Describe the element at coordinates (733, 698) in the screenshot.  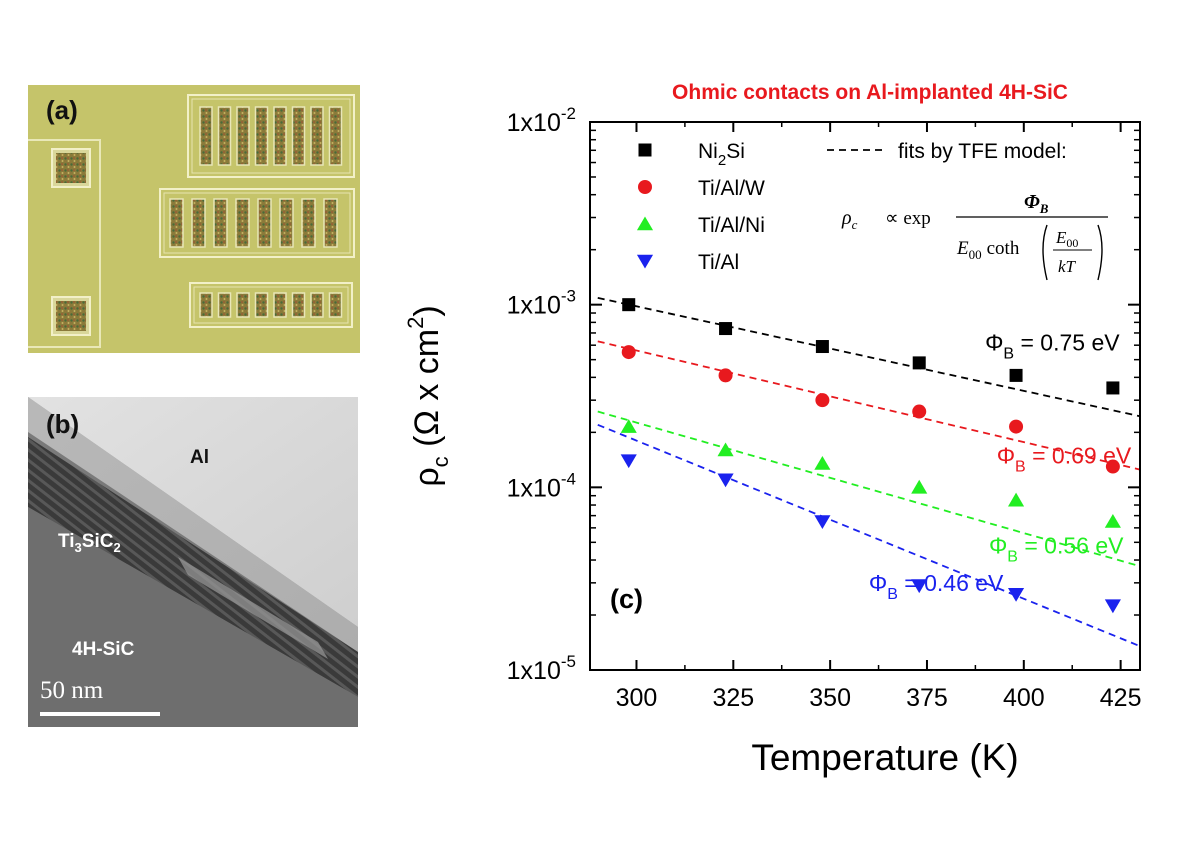
I see `x-tick-label: 325` at that location.